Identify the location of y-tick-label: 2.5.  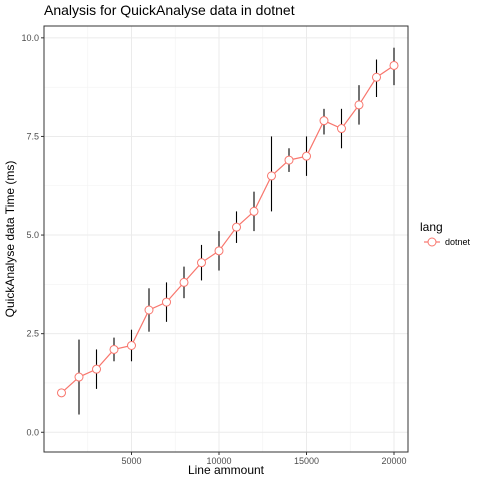
(32, 334).